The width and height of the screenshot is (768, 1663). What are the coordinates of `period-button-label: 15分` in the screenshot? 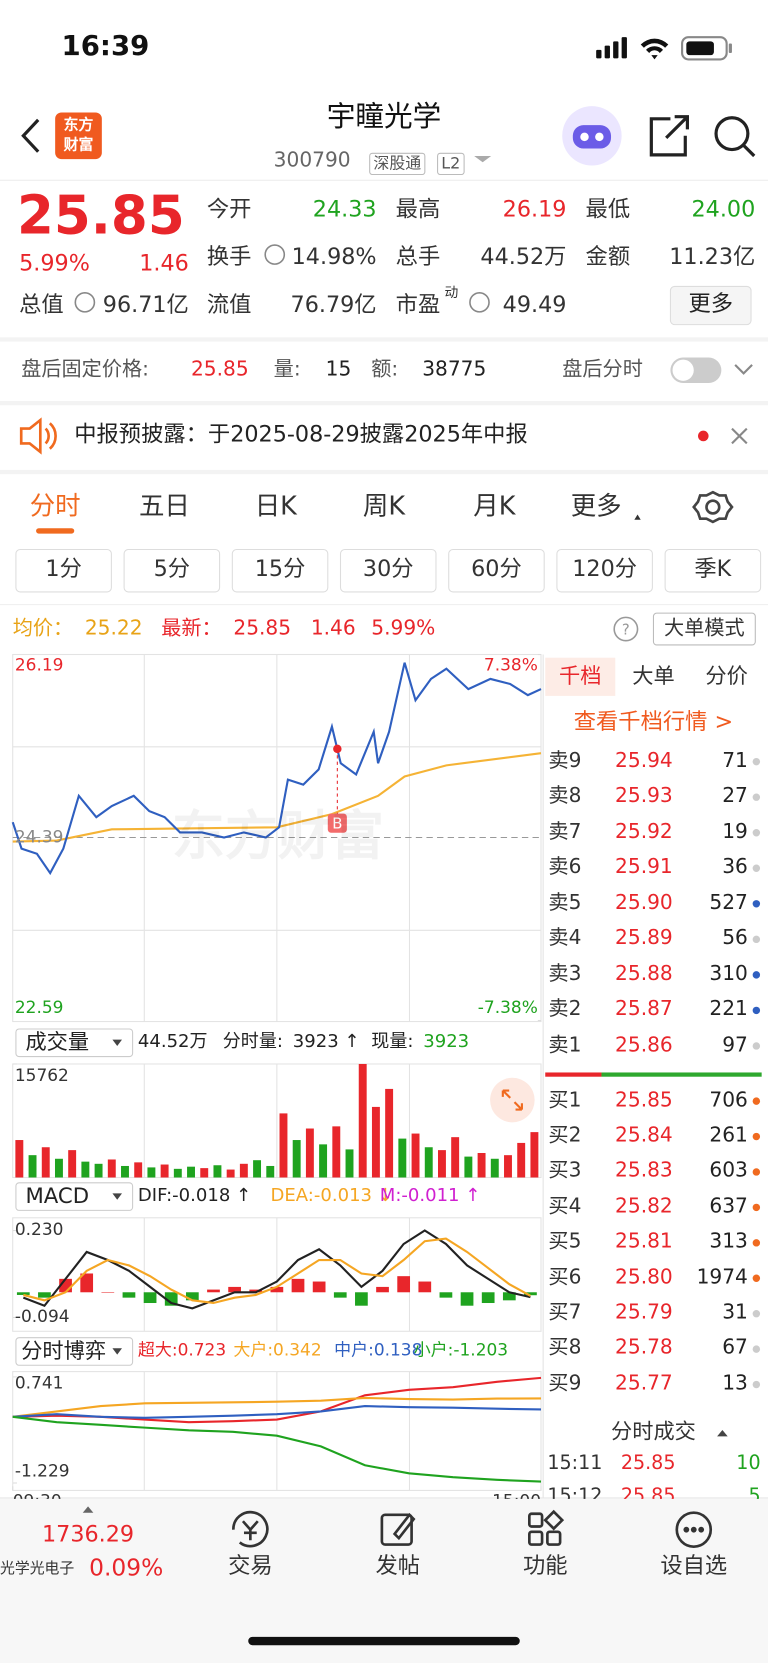 It's located at (280, 569).